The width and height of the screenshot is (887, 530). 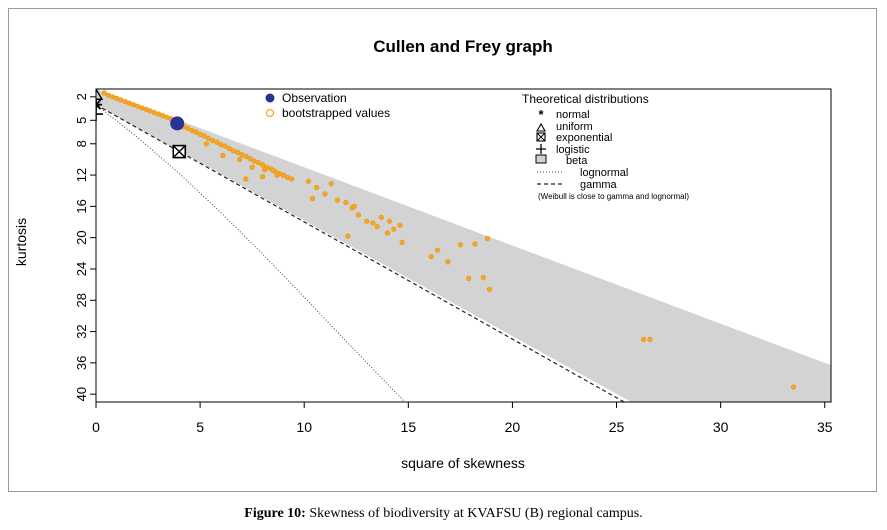 What do you see at coordinates (270, 113) in the screenshot?
I see `legend-bootstrap-marker` at bounding box center [270, 113].